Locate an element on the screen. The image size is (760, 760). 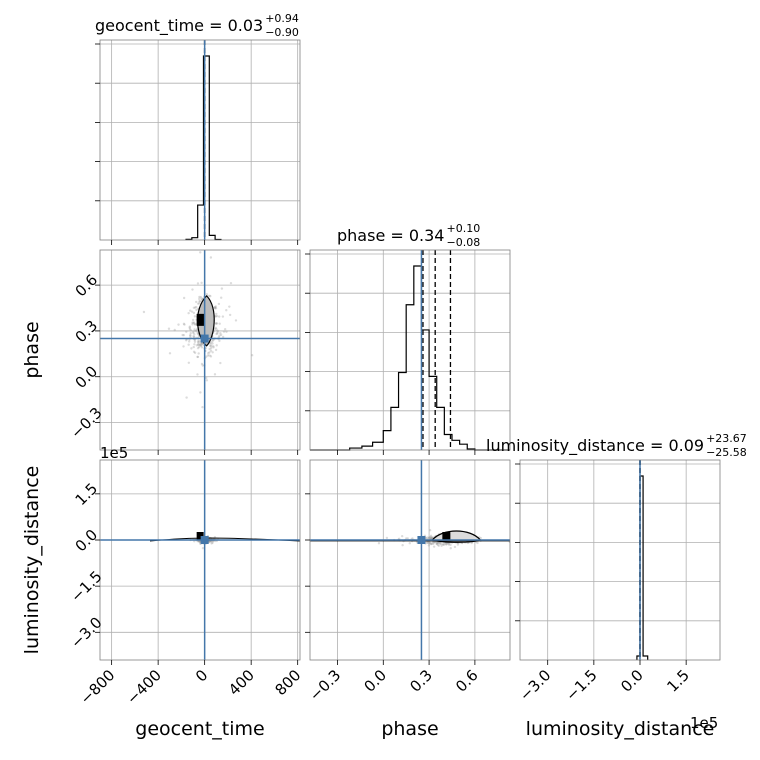
x-tick-label: 0.6 is located at coordinates (467, 681).